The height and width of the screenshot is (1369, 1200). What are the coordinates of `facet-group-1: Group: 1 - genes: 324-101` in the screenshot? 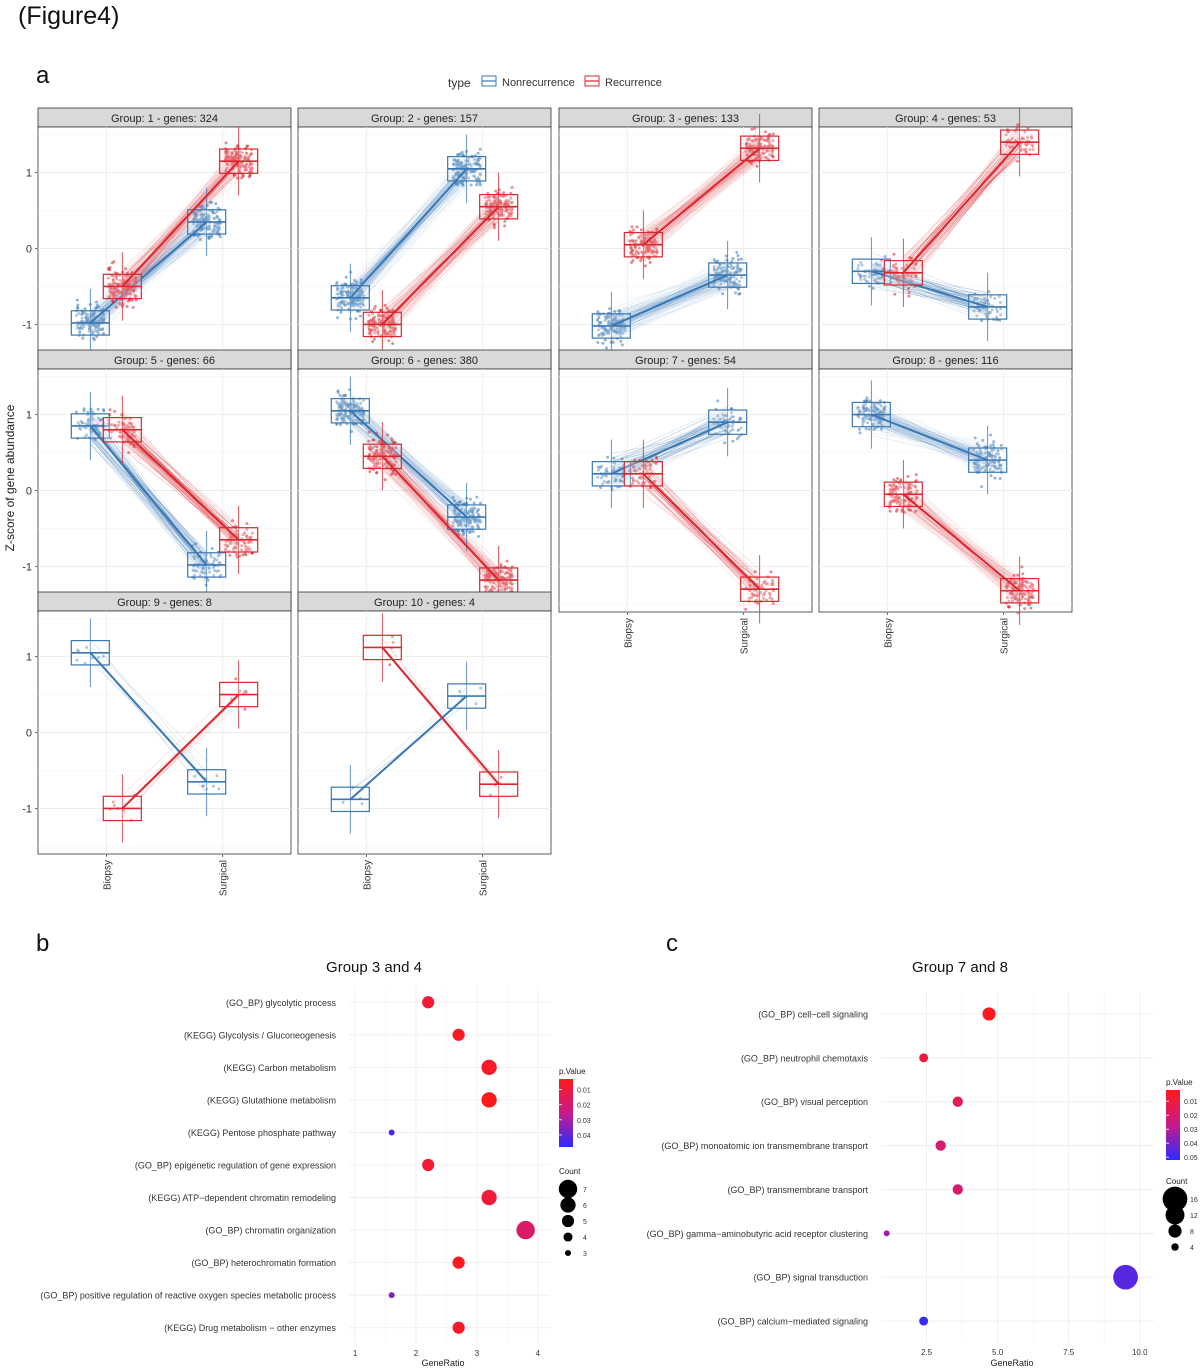 It's located at (157, 239).